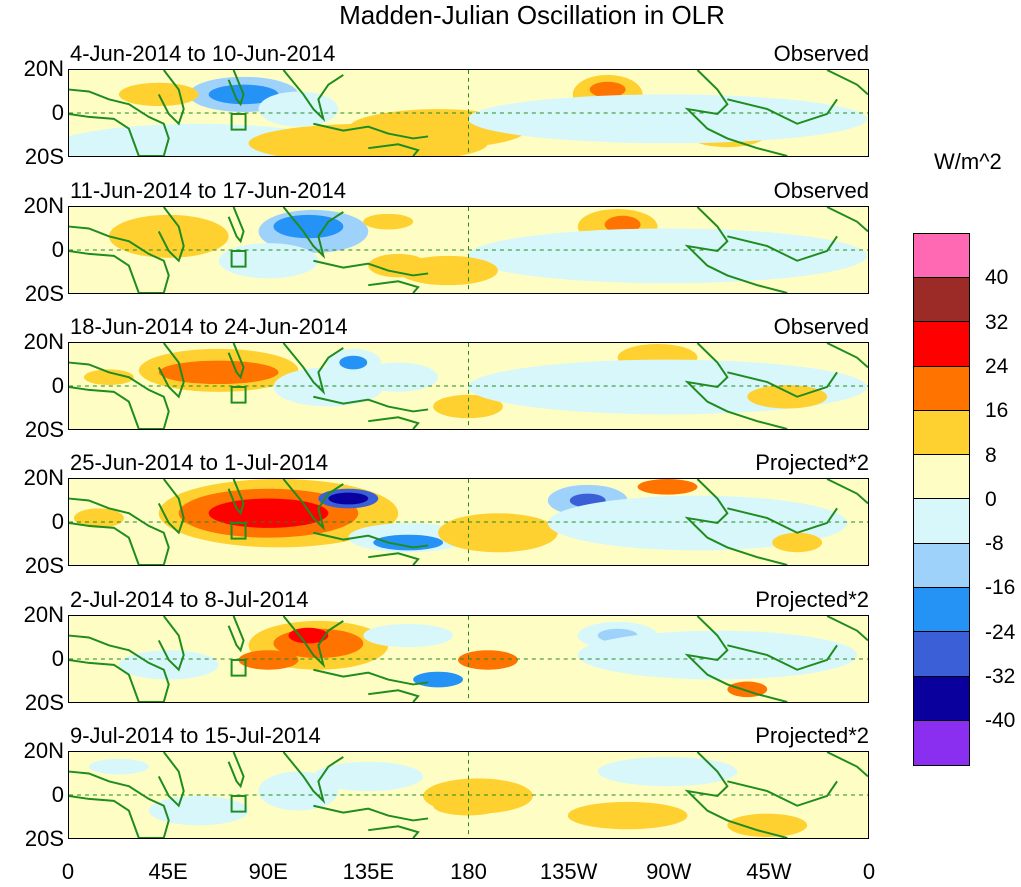 This screenshot has width=1021, height=887. What do you see at coordinates (997, 366) in the screenshot?
I see `colorbar-tick-label: 24` at bounding box center [997, 366].